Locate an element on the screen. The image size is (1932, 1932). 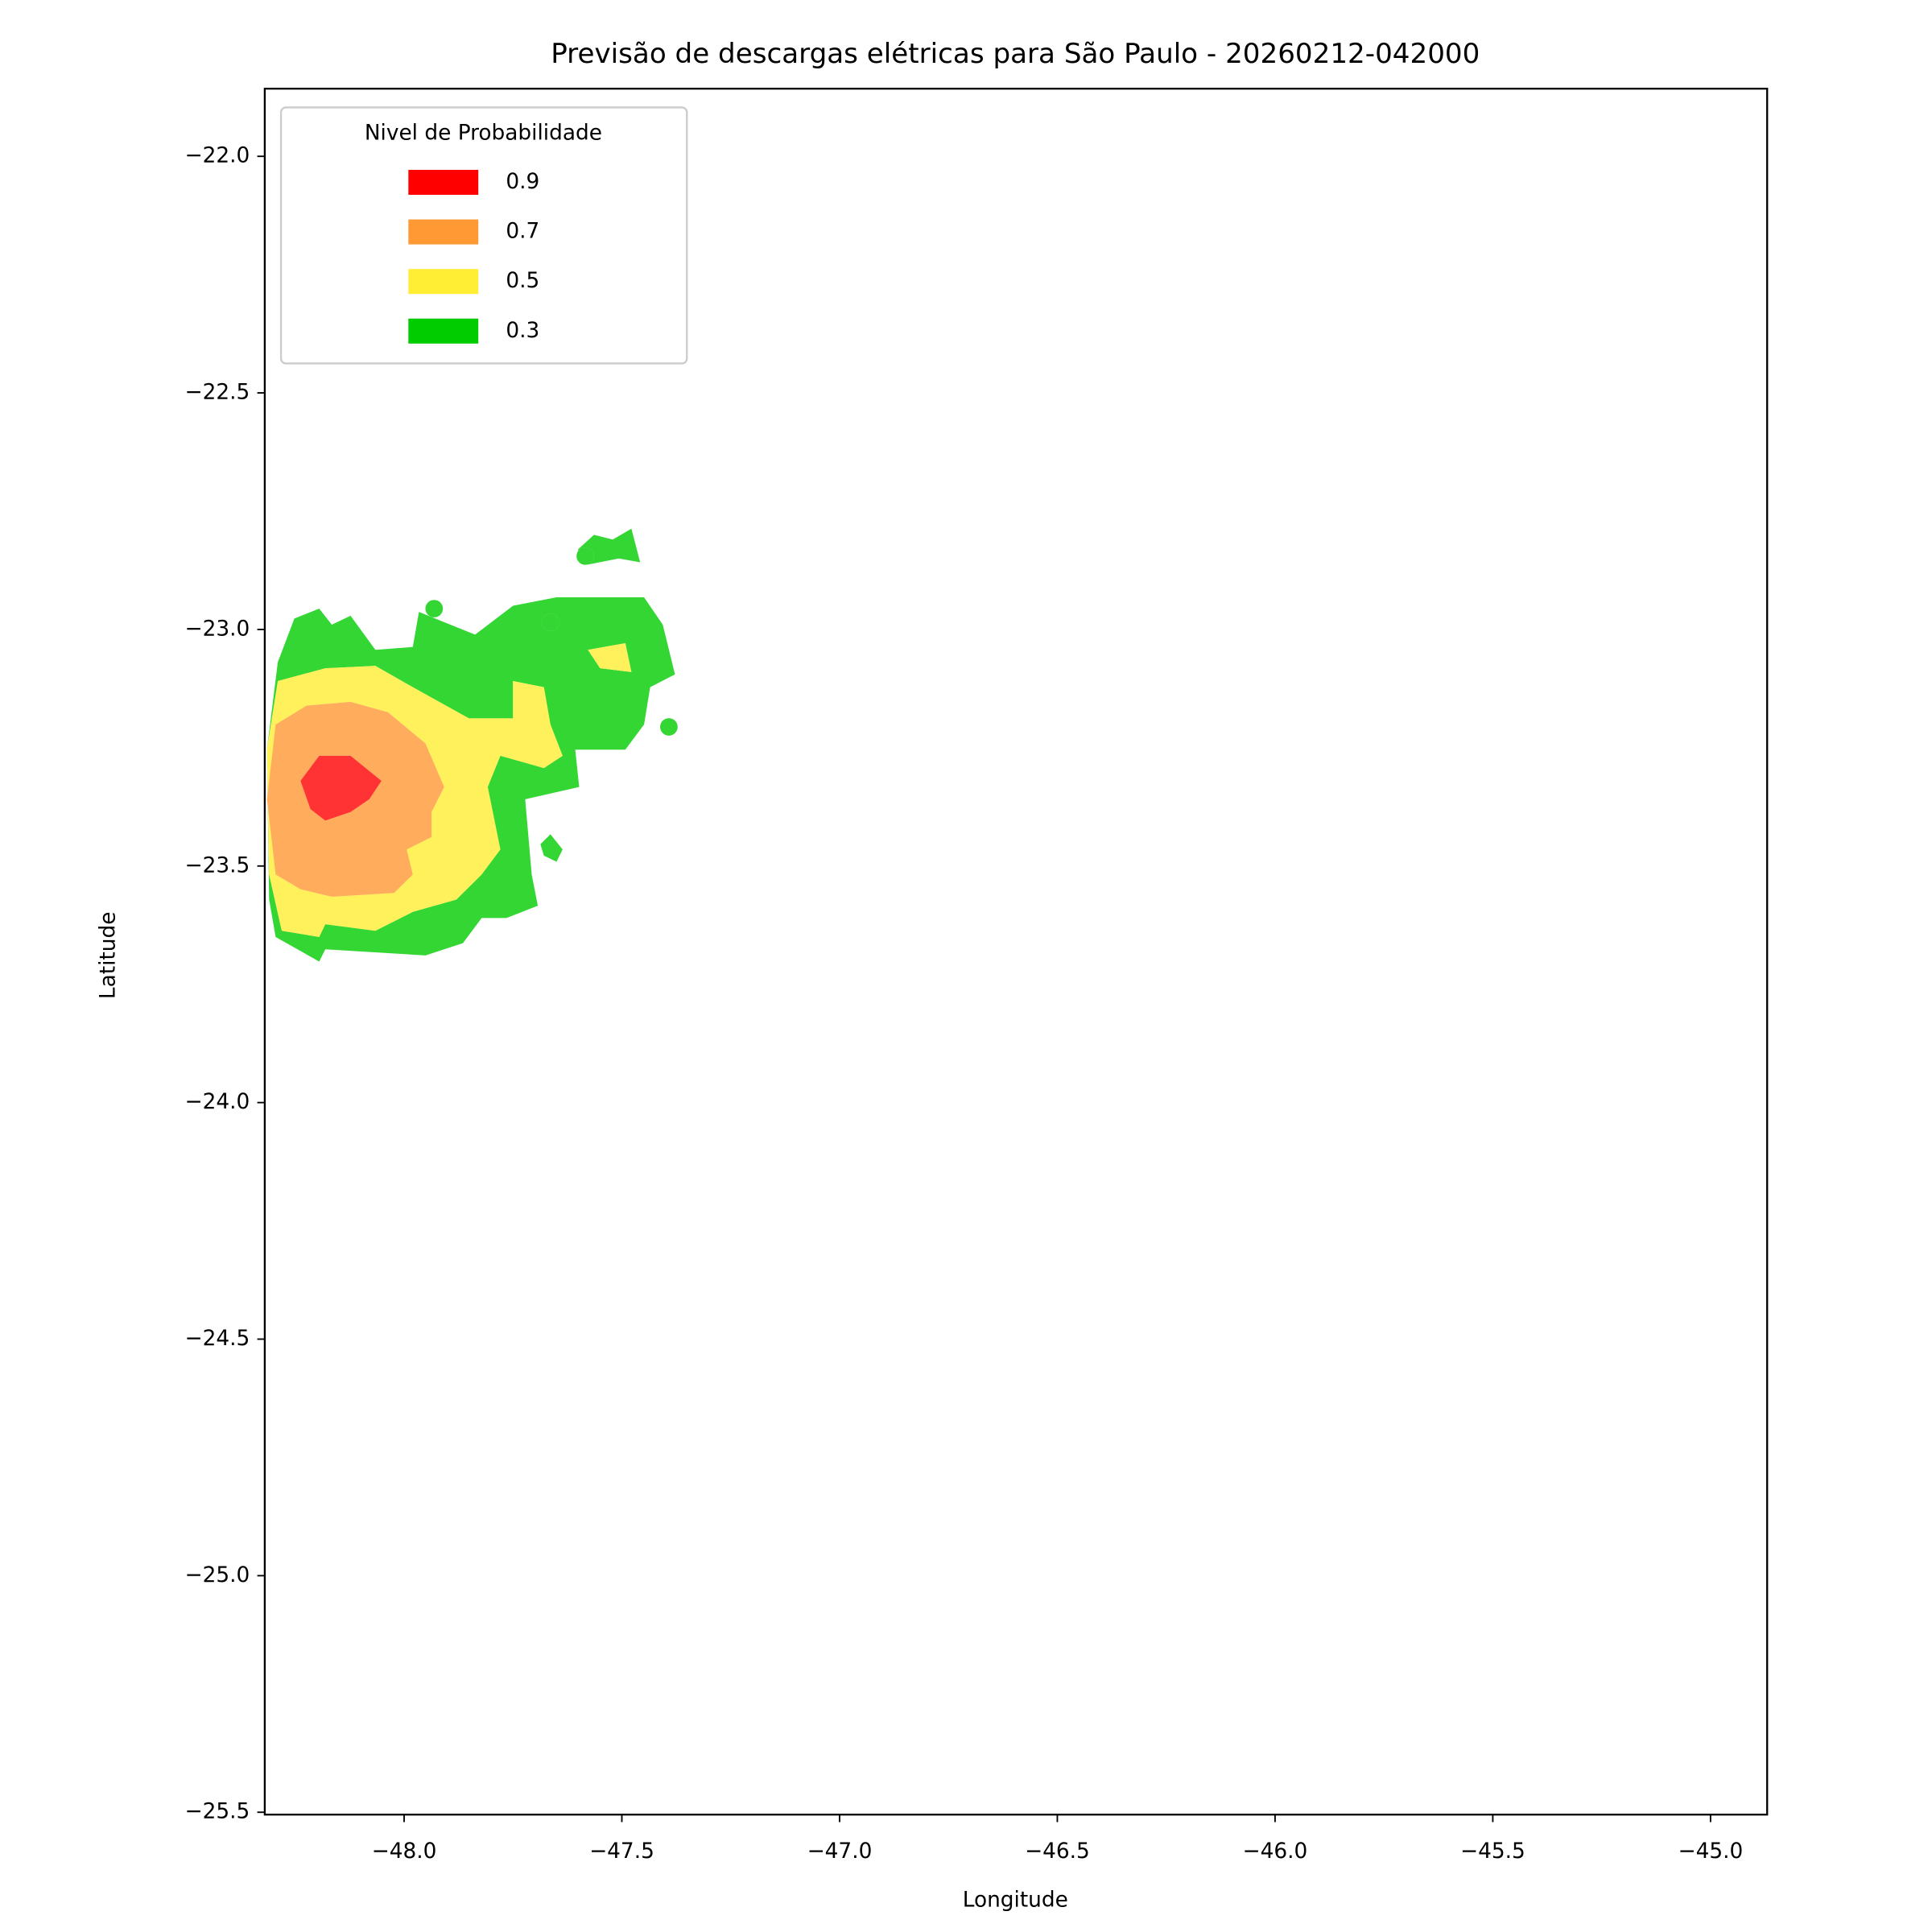
legend-title: Nivel de Probabilidade is located at coordinates (483, 133).